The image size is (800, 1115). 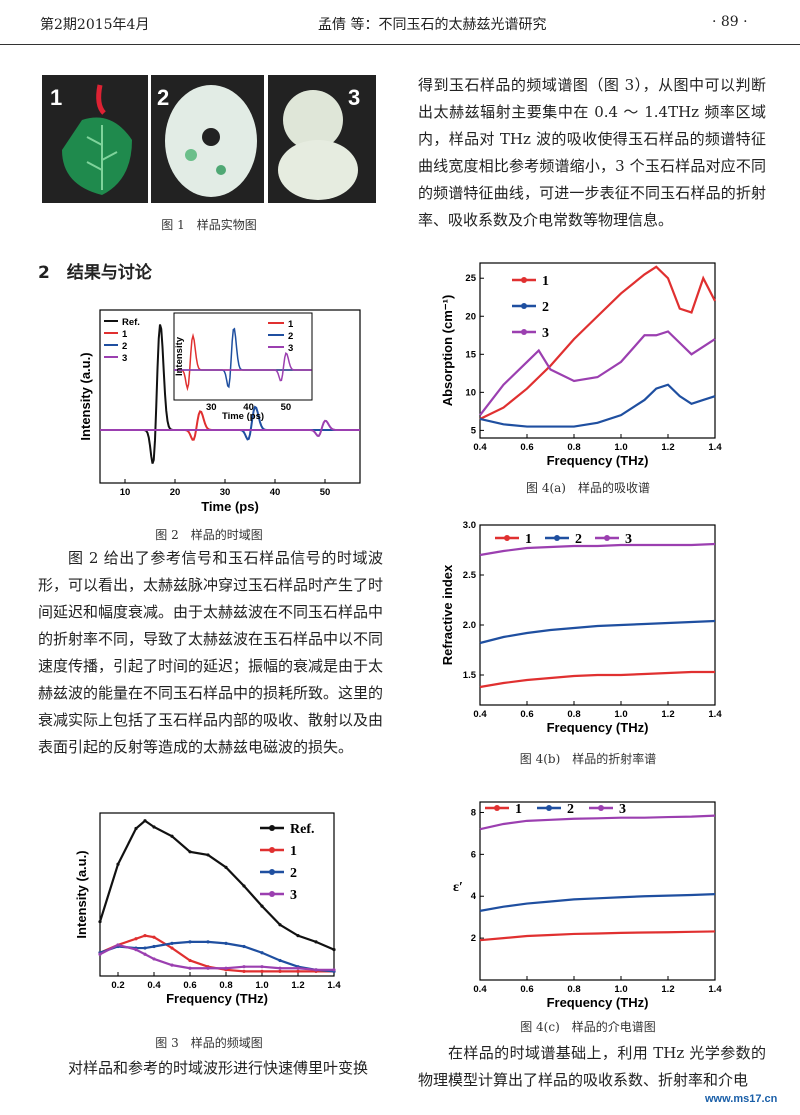 What do you see at coordinates (458, 887) in the screenshot?
I see `y-axis-label: ε′` at bounding box center [458, 887].